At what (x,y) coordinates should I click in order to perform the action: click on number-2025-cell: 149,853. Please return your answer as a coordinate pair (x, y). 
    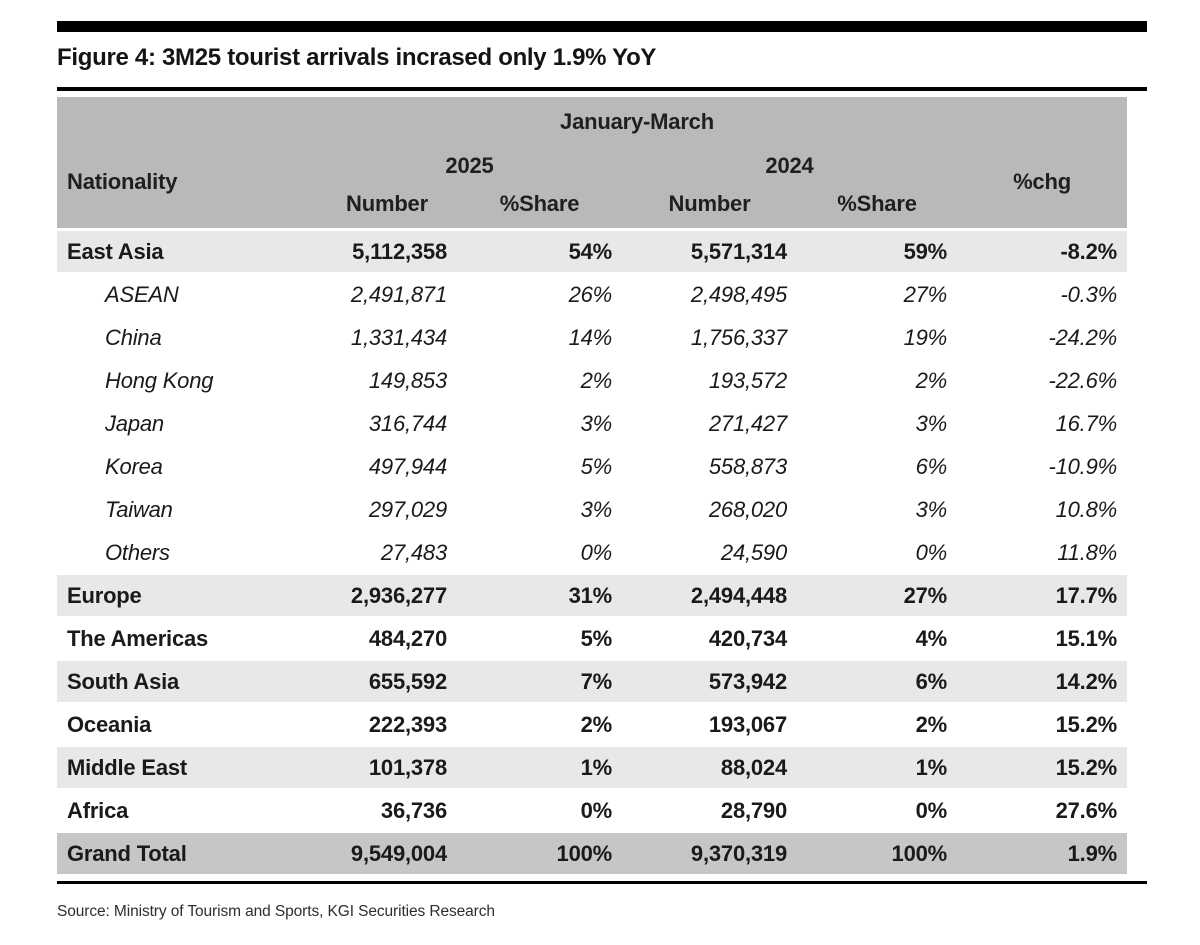
    Looking at the image, I should click on (407, 380).